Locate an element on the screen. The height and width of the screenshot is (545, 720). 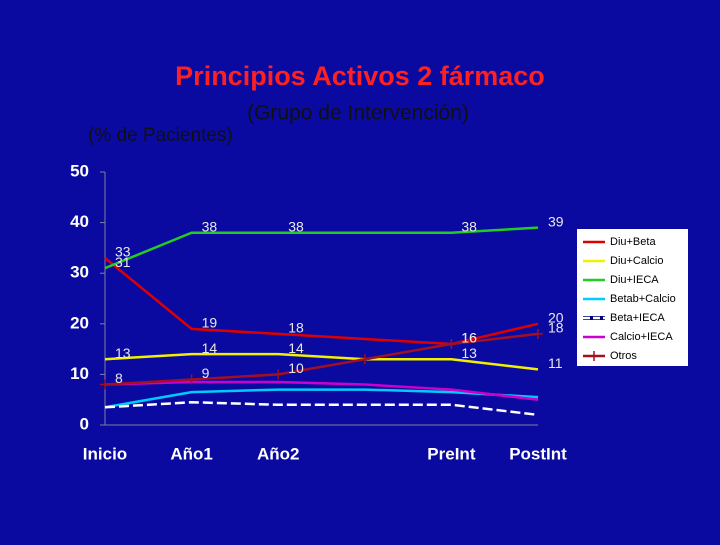
data-label: 8 is located at coordinates (119, 378).